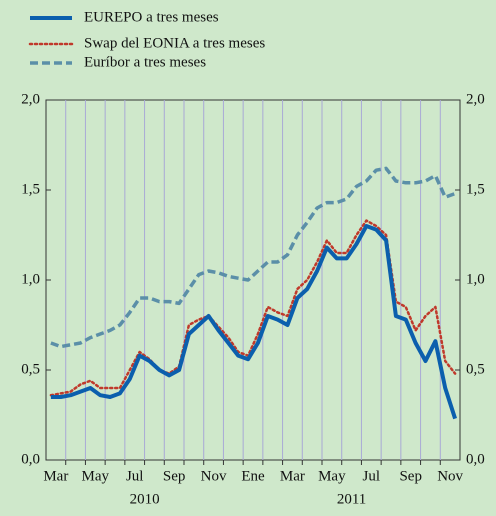 This screenshot has width=496, height=516. I want to click on x-tick-label: Ene, so click(253, 476).